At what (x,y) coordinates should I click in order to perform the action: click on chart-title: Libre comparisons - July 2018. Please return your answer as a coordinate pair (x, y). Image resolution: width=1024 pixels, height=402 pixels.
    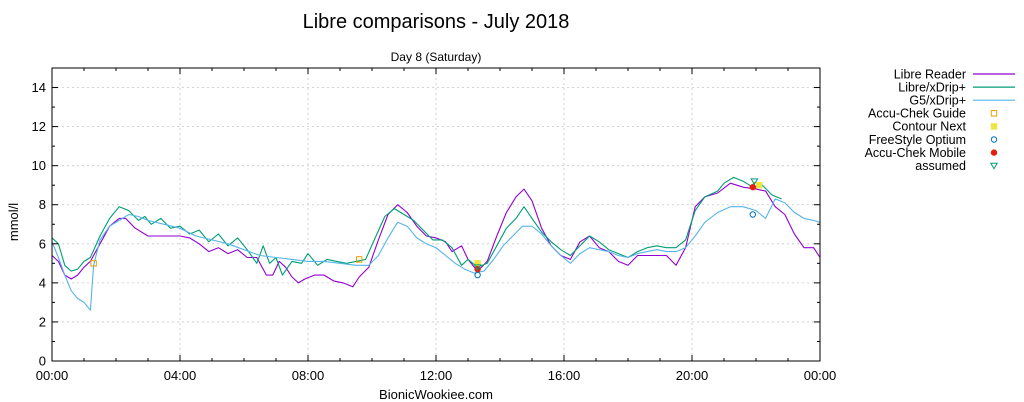
    Looking at the image, I should click on (436, 22).